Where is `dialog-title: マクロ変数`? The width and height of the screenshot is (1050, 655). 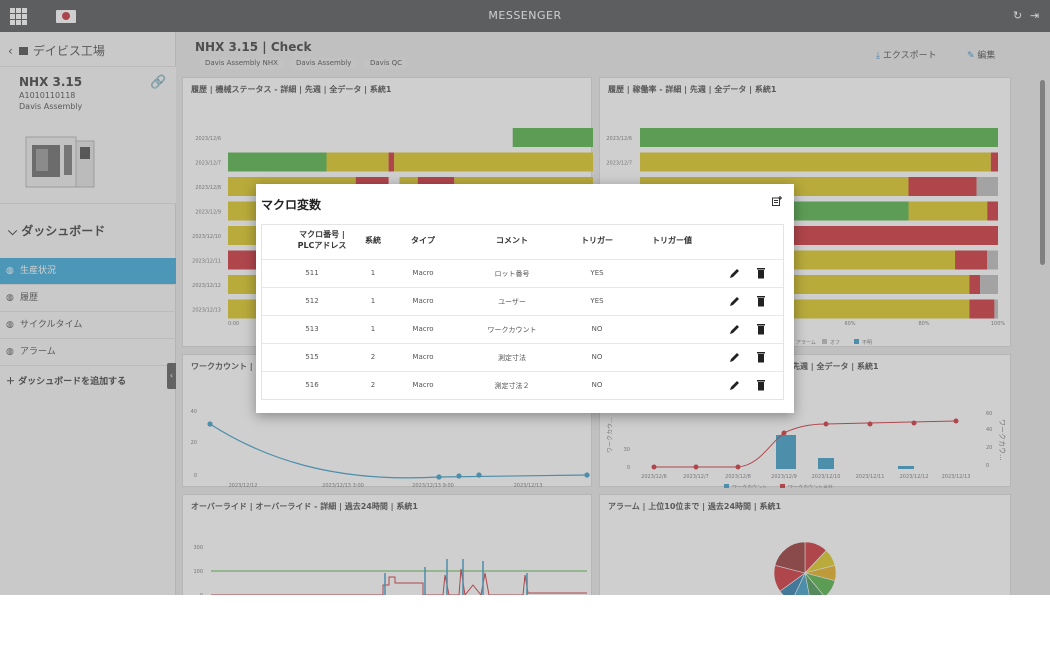 dialog-title: マクロ変数 is located at coordinates (291, 205).